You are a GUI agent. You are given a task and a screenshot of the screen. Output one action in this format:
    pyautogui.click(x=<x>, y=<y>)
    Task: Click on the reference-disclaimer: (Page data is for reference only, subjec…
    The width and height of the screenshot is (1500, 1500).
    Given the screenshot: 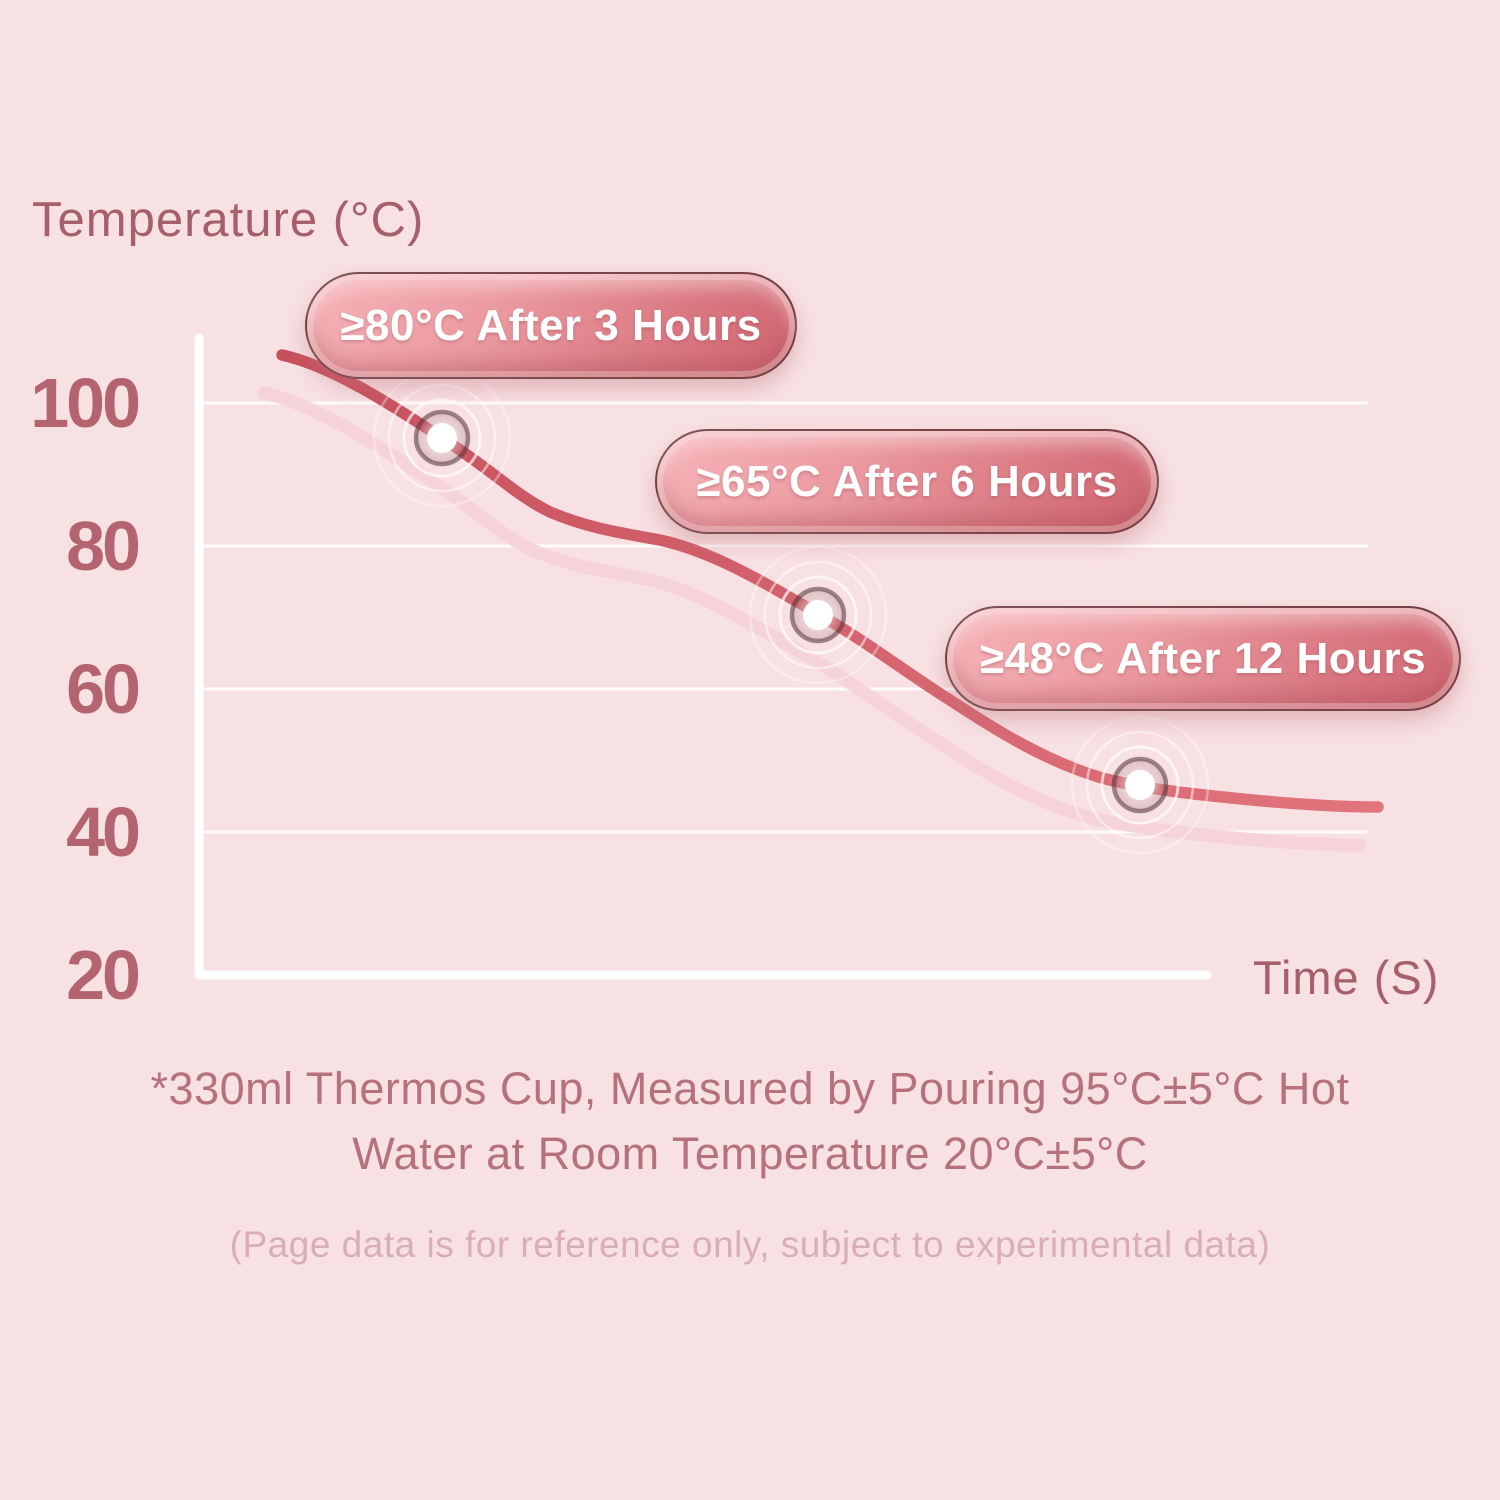 What is the action you would take?
    pyautogui.click(x=750, y=1244)
    